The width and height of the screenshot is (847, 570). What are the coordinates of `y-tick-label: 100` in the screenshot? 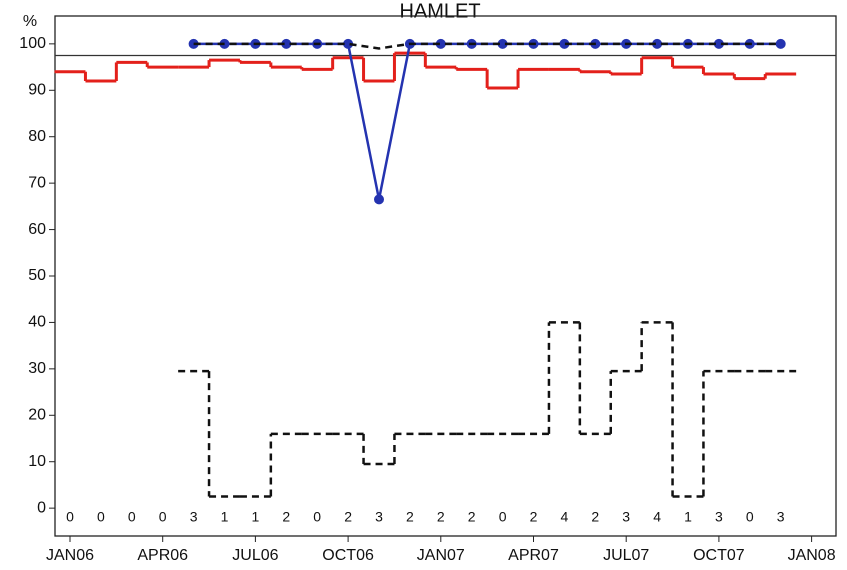 It's located at (32, 43).